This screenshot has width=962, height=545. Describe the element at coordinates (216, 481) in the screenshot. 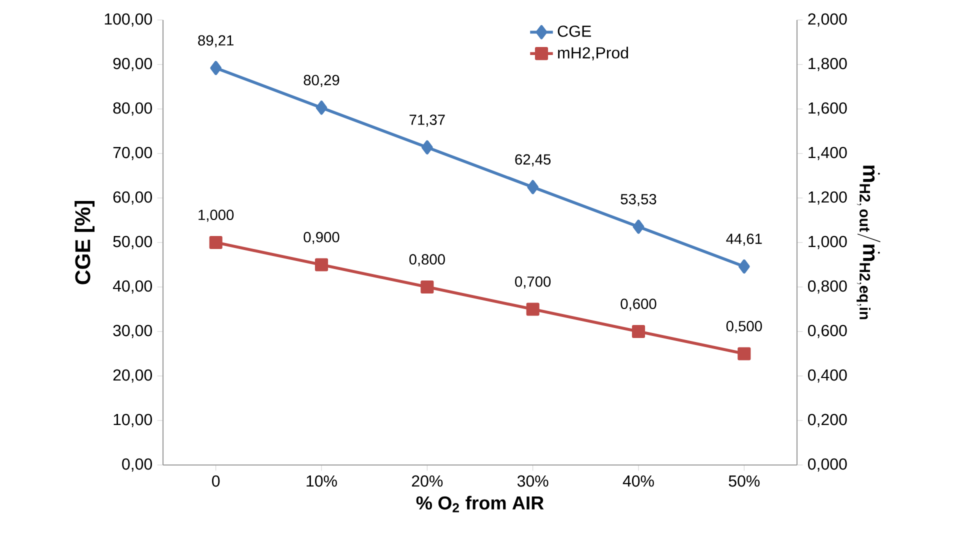

I see `x-tick-label: 0` at that location.